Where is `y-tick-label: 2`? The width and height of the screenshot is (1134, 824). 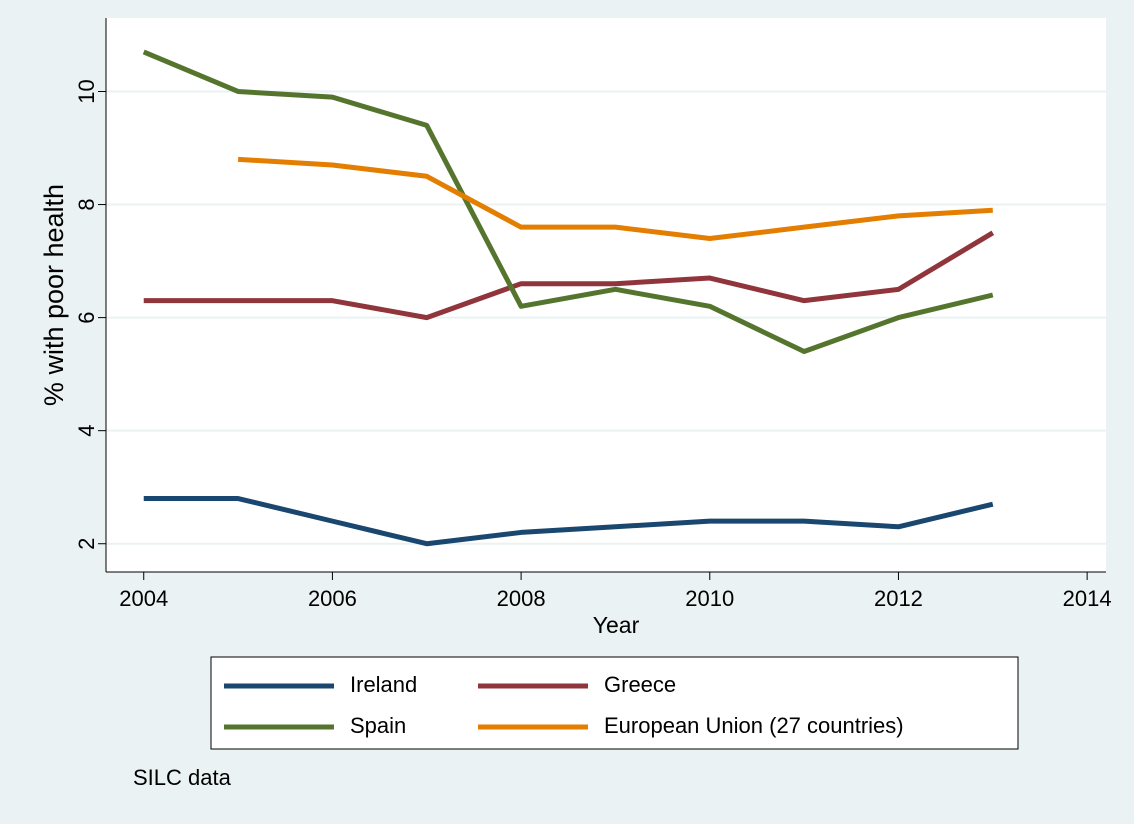 y-tick-label: 2 is located at coordinates (86, 544).